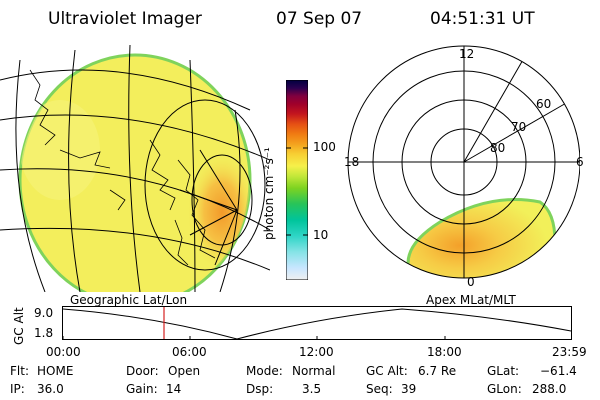  What do you see at coordinates (437, 371) in the screenshot?
I see `gc-alt-value: 6.7 Re` at bounding box center [437, 371].